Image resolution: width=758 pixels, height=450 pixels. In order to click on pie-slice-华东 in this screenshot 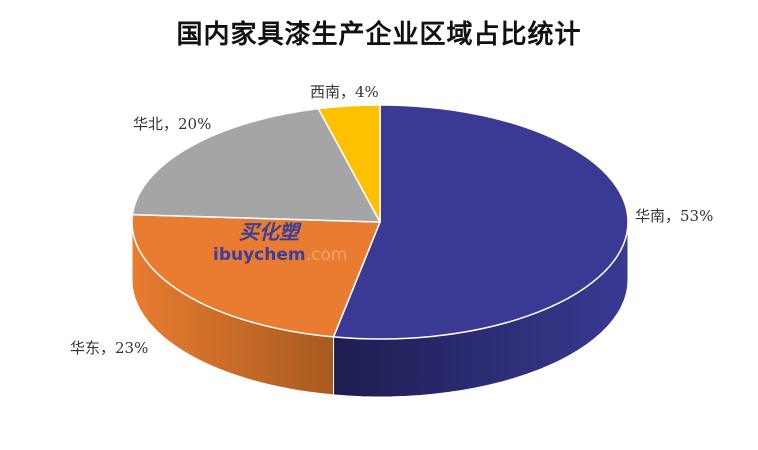, I will do `click(256, 275)`.